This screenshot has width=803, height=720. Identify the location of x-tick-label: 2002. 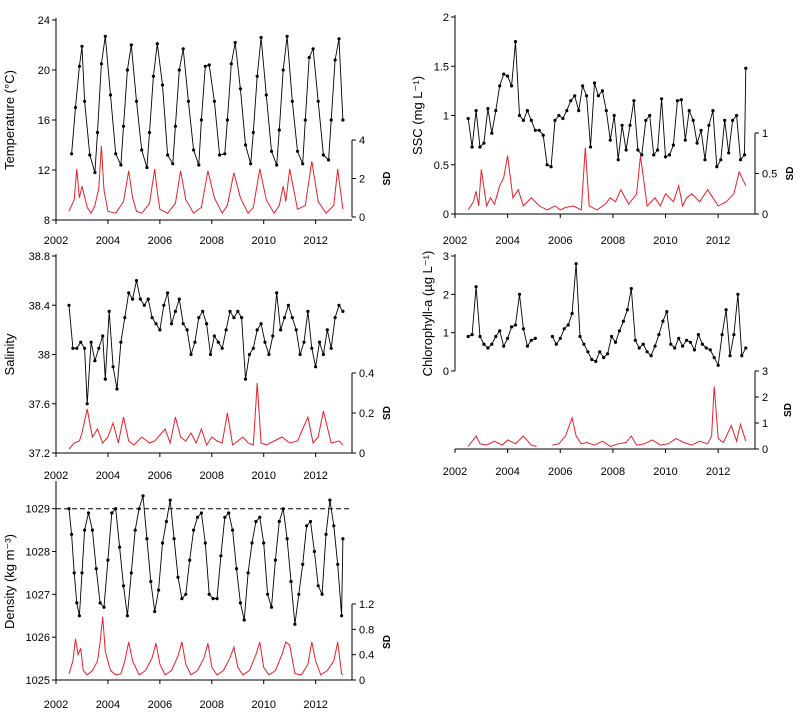
(56, 241).